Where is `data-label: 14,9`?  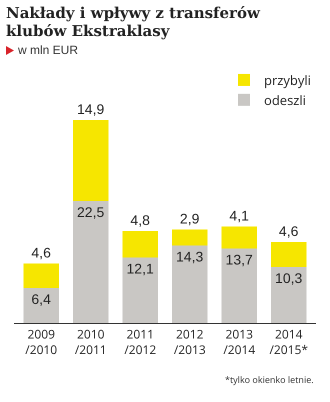 data-label: 14,9 is located at coordinates (90, 108).